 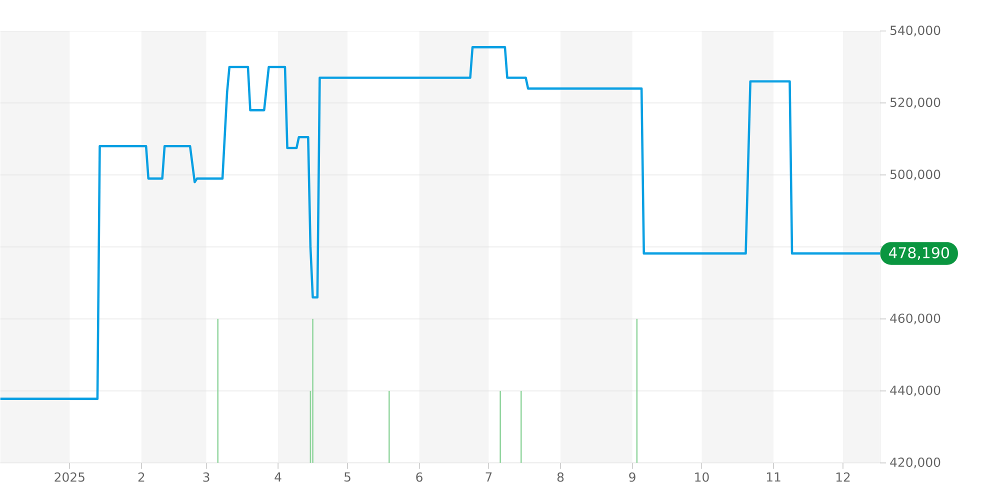 I want to click on y-tick-label: 440,000, so click(x=915, y=391).